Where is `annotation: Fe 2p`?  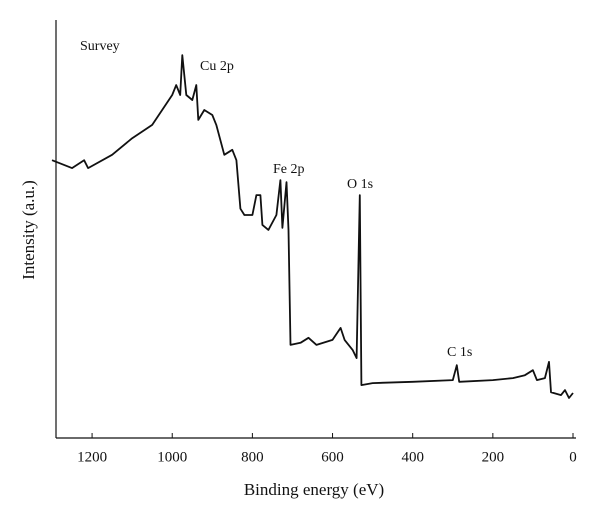
annotation: Fe 2p is located at coordinates (289, 169).